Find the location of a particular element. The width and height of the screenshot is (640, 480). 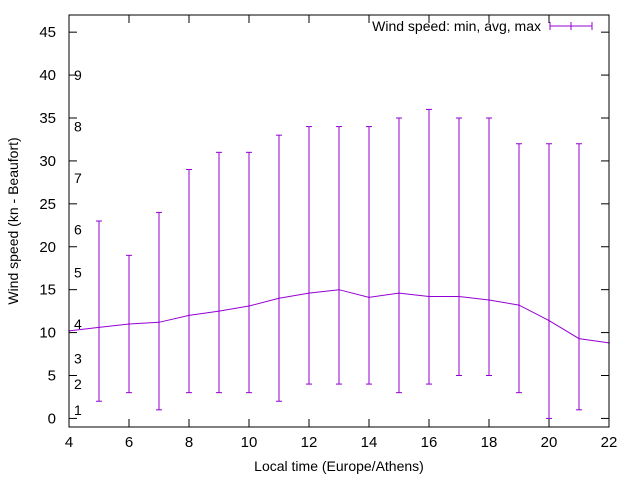

x-tick-label-4: 4 is located at coordinates (69, 442).